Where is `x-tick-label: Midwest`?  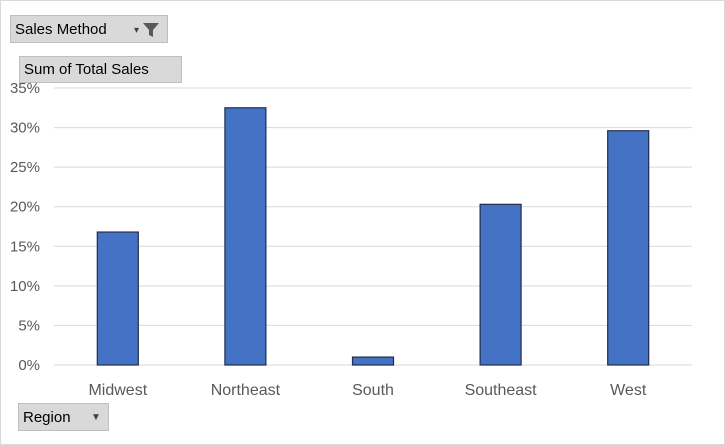
x-tick-label: Midwest is located at coordinates (117, 390).